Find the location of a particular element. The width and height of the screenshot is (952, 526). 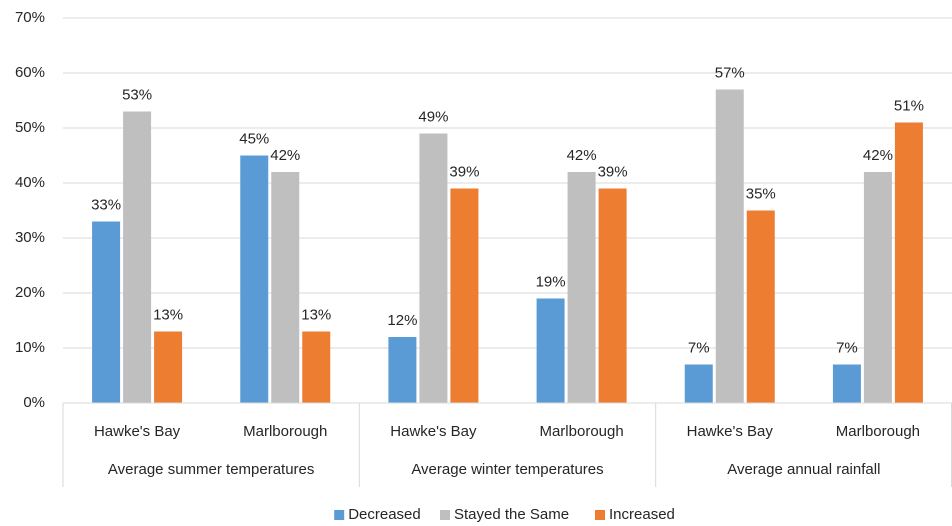

legend-label: Decreased is located at coordinates (384, 514).